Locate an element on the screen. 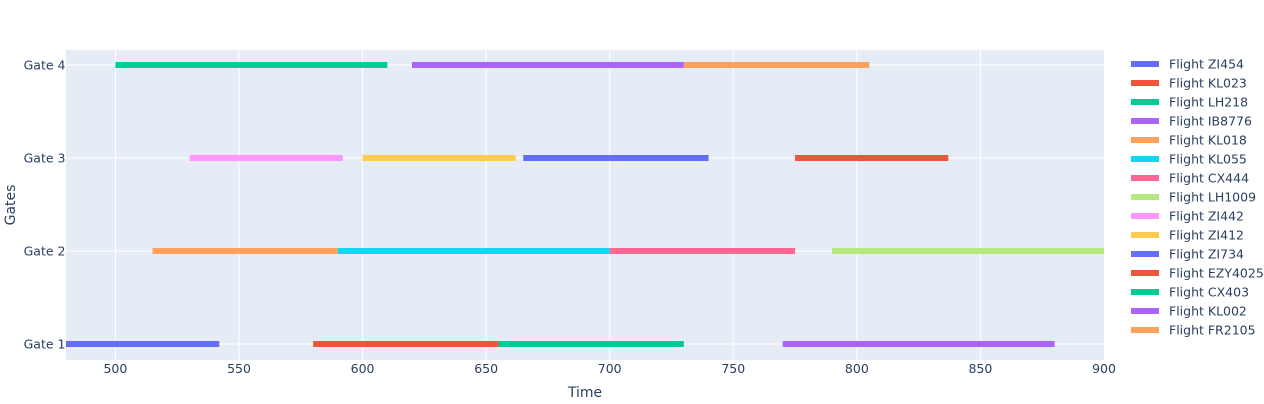 Image resolution: width=1264 pixels, height=404 pixels. x-axis-ticks: 500 550 600 650 700 750 800 850 900 is located at coordinates (609, 368).